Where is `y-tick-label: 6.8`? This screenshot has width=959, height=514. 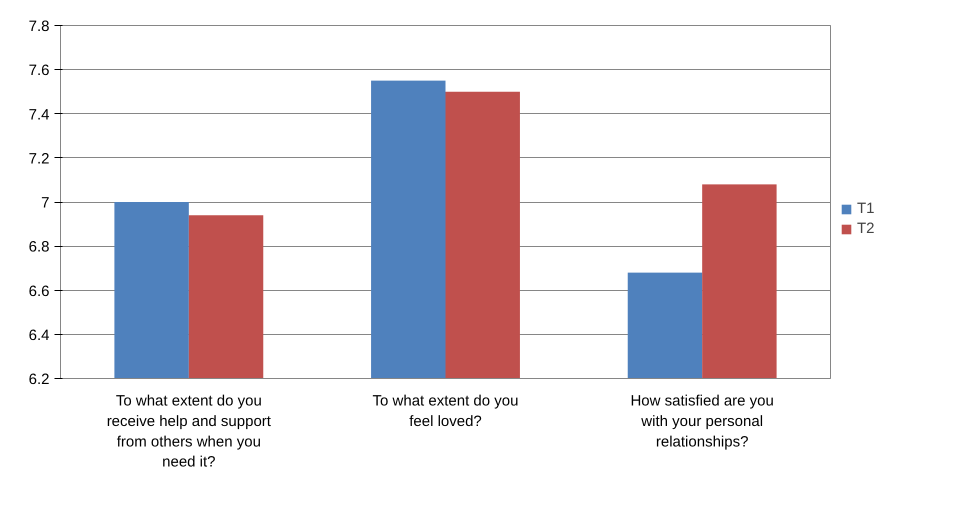
y-tick-label: 6.8 is located at coordinates (39, 247).